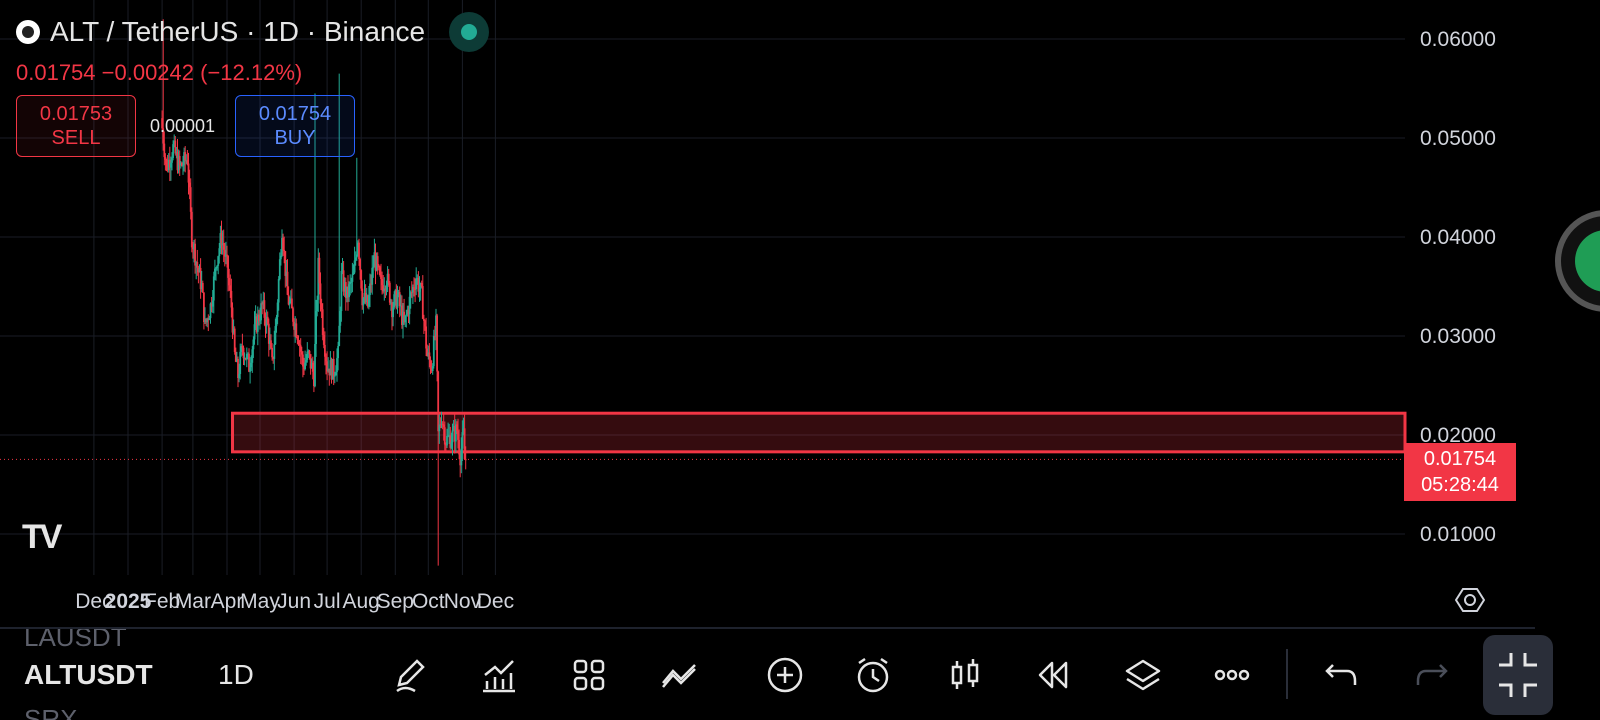  Describe the element at coordinates (28, 32) in the screenshot. I see `symbol-logo-icon` at that location.